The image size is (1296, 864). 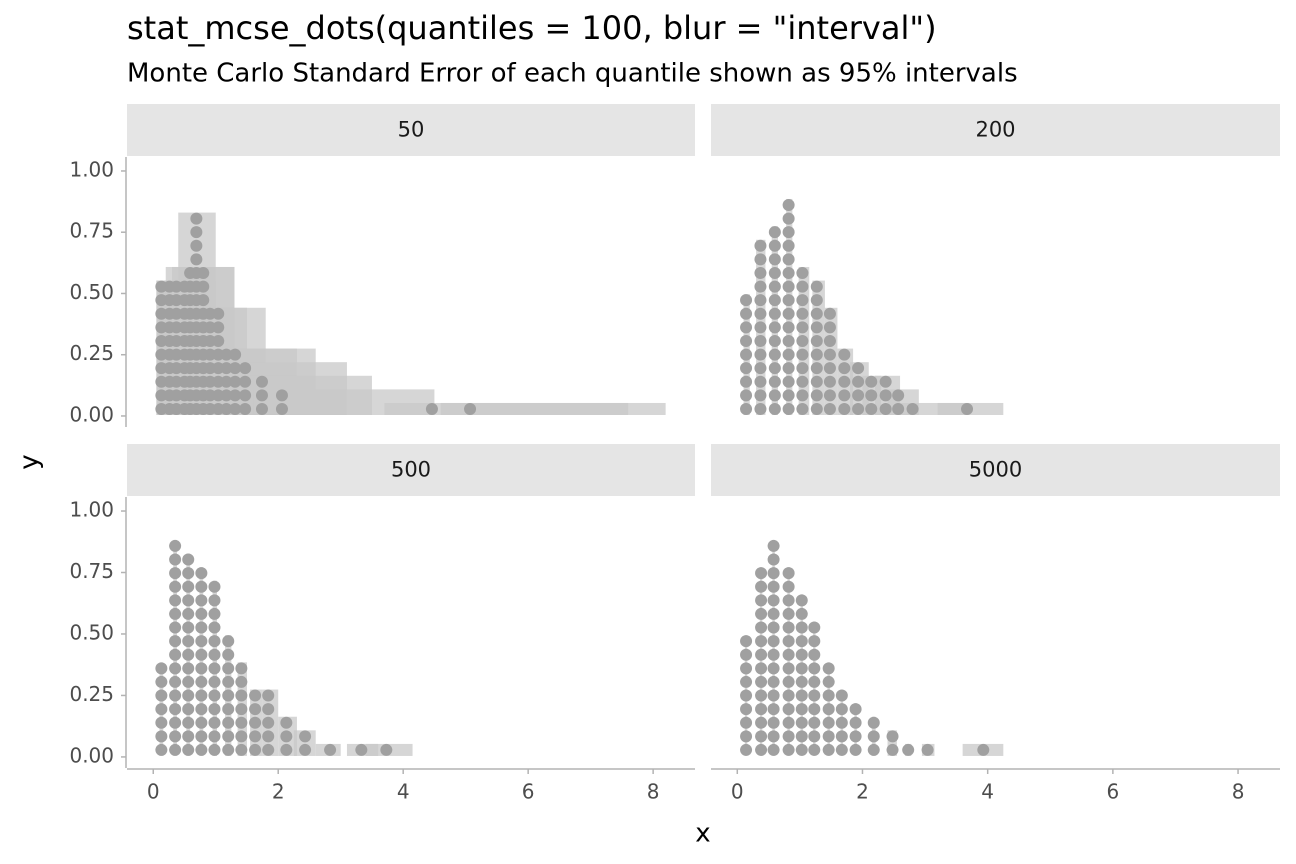 What do you see at coordinates (411, 470) in the screenshot?
I see `strip-label: 500` at bounding box center [411, 470].